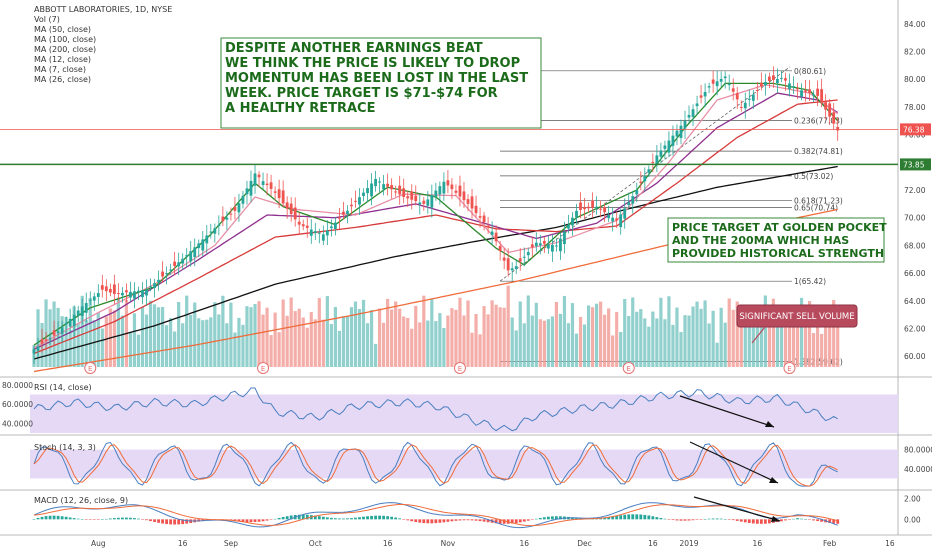 Image resolution: width=932 pixels, height=550 pixels. Describe the element at coordinates (65, 39) in the screenshot. I see `legend-ma100: MA (100, close)` at that location.